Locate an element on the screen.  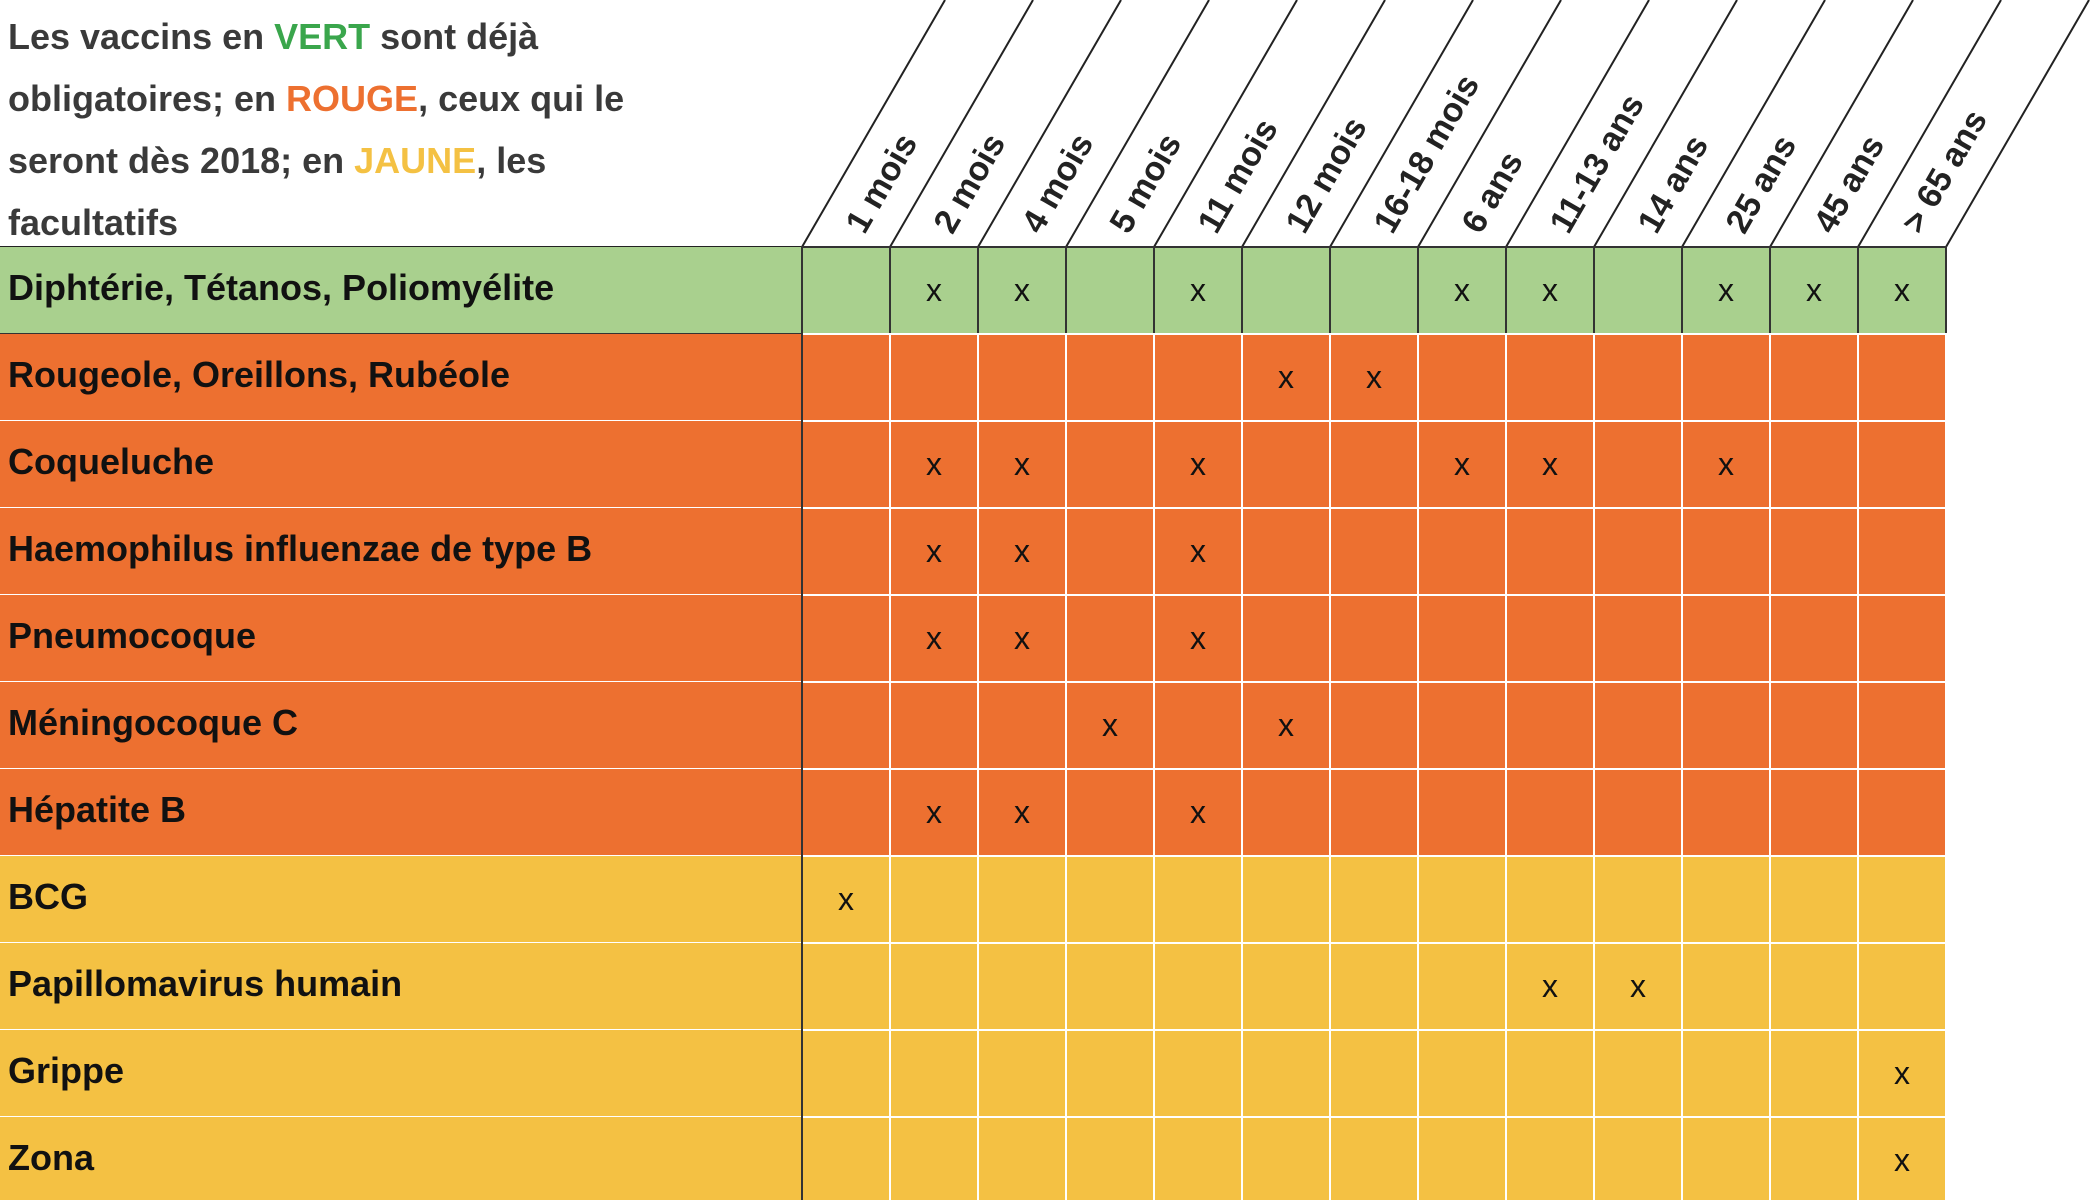
note-line: obligatoires; en ROUGE, ceux qui le is located at coordinates (316, 99).